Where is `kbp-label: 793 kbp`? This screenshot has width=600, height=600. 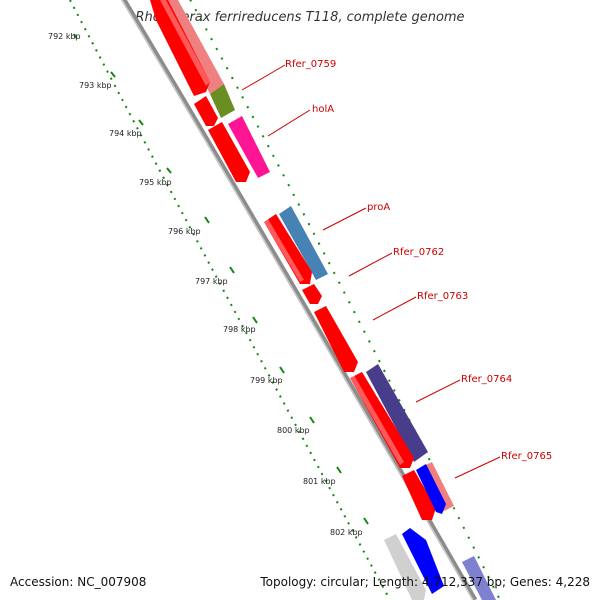
kbp-label: 793 kbp is located at coordinates (95, 85).